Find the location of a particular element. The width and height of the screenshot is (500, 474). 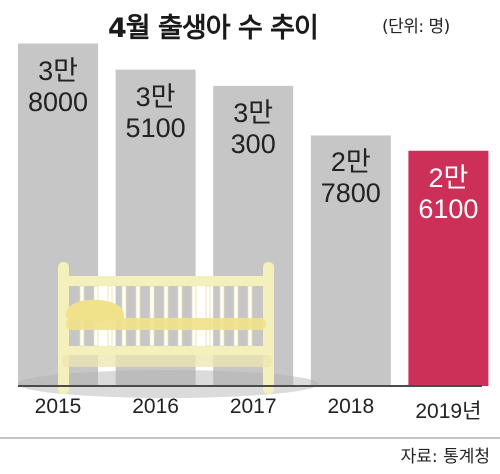

x-tick-label: 2019년 is located at coordinates (448, 411).